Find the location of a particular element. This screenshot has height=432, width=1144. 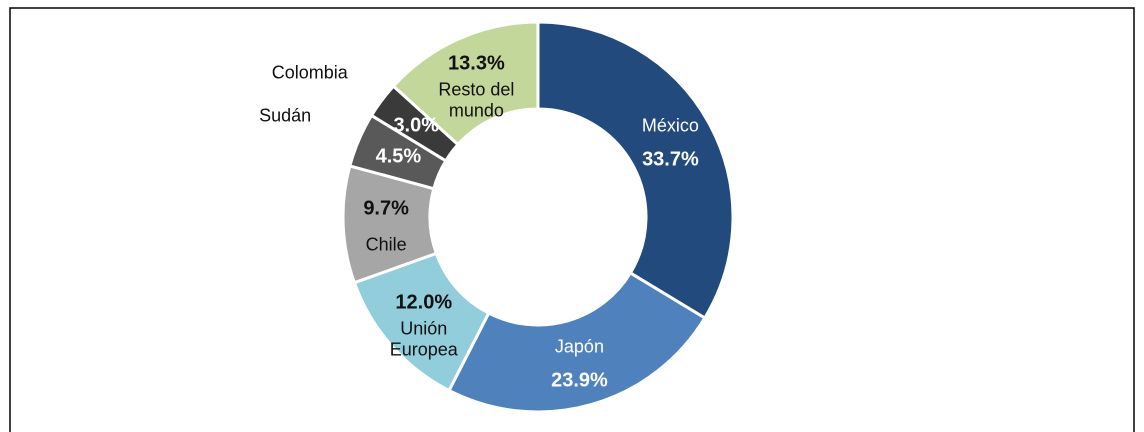

value-label: 13.3% is located at coordinates (476, 63).